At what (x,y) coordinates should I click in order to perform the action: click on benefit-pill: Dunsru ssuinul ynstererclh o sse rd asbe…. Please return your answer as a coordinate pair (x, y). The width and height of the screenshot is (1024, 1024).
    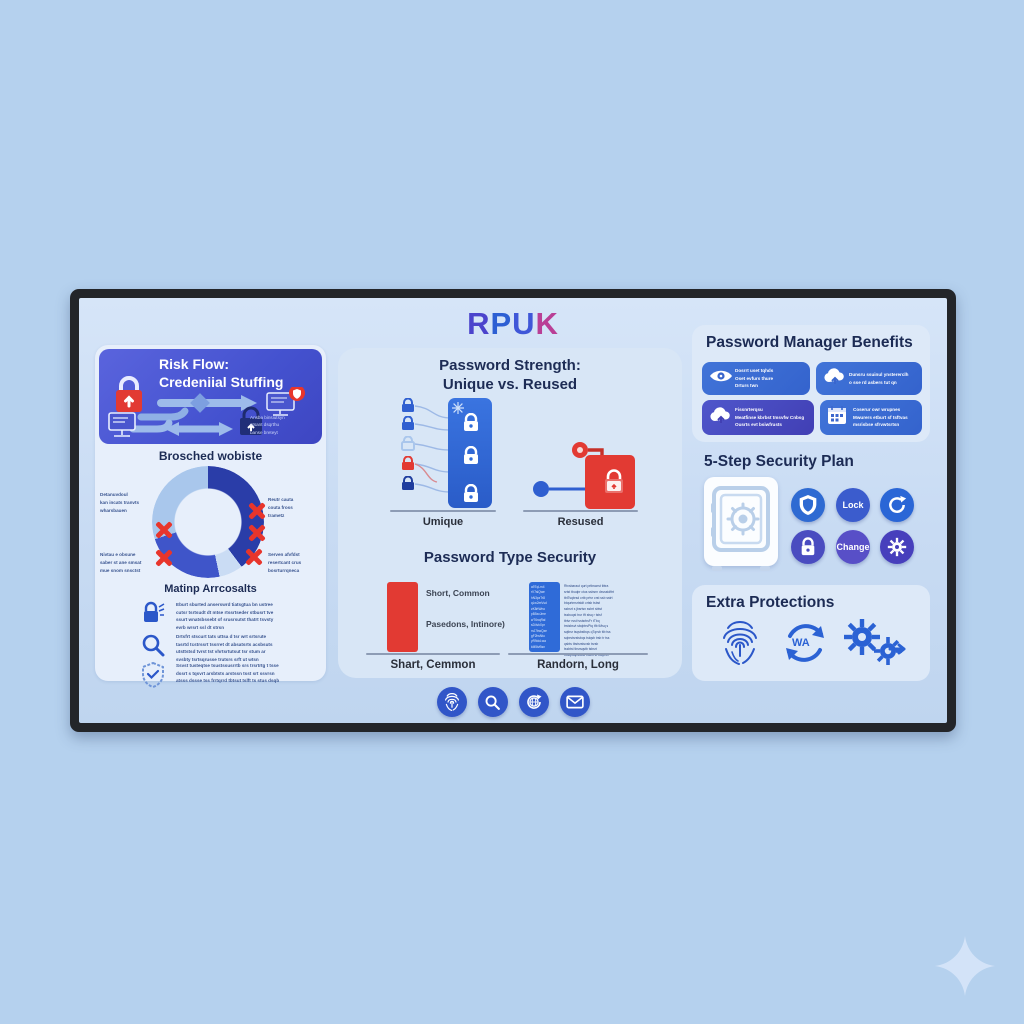
    Looking at the image, I should click on (869, 378).